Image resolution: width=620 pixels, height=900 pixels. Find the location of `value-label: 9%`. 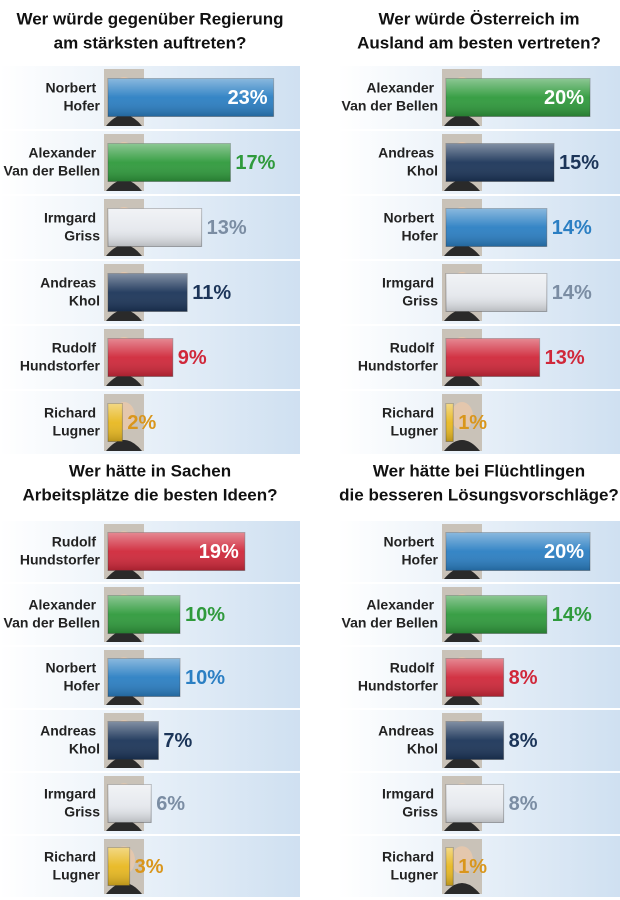

value-label: 9% is located at coordinates (192, 358).